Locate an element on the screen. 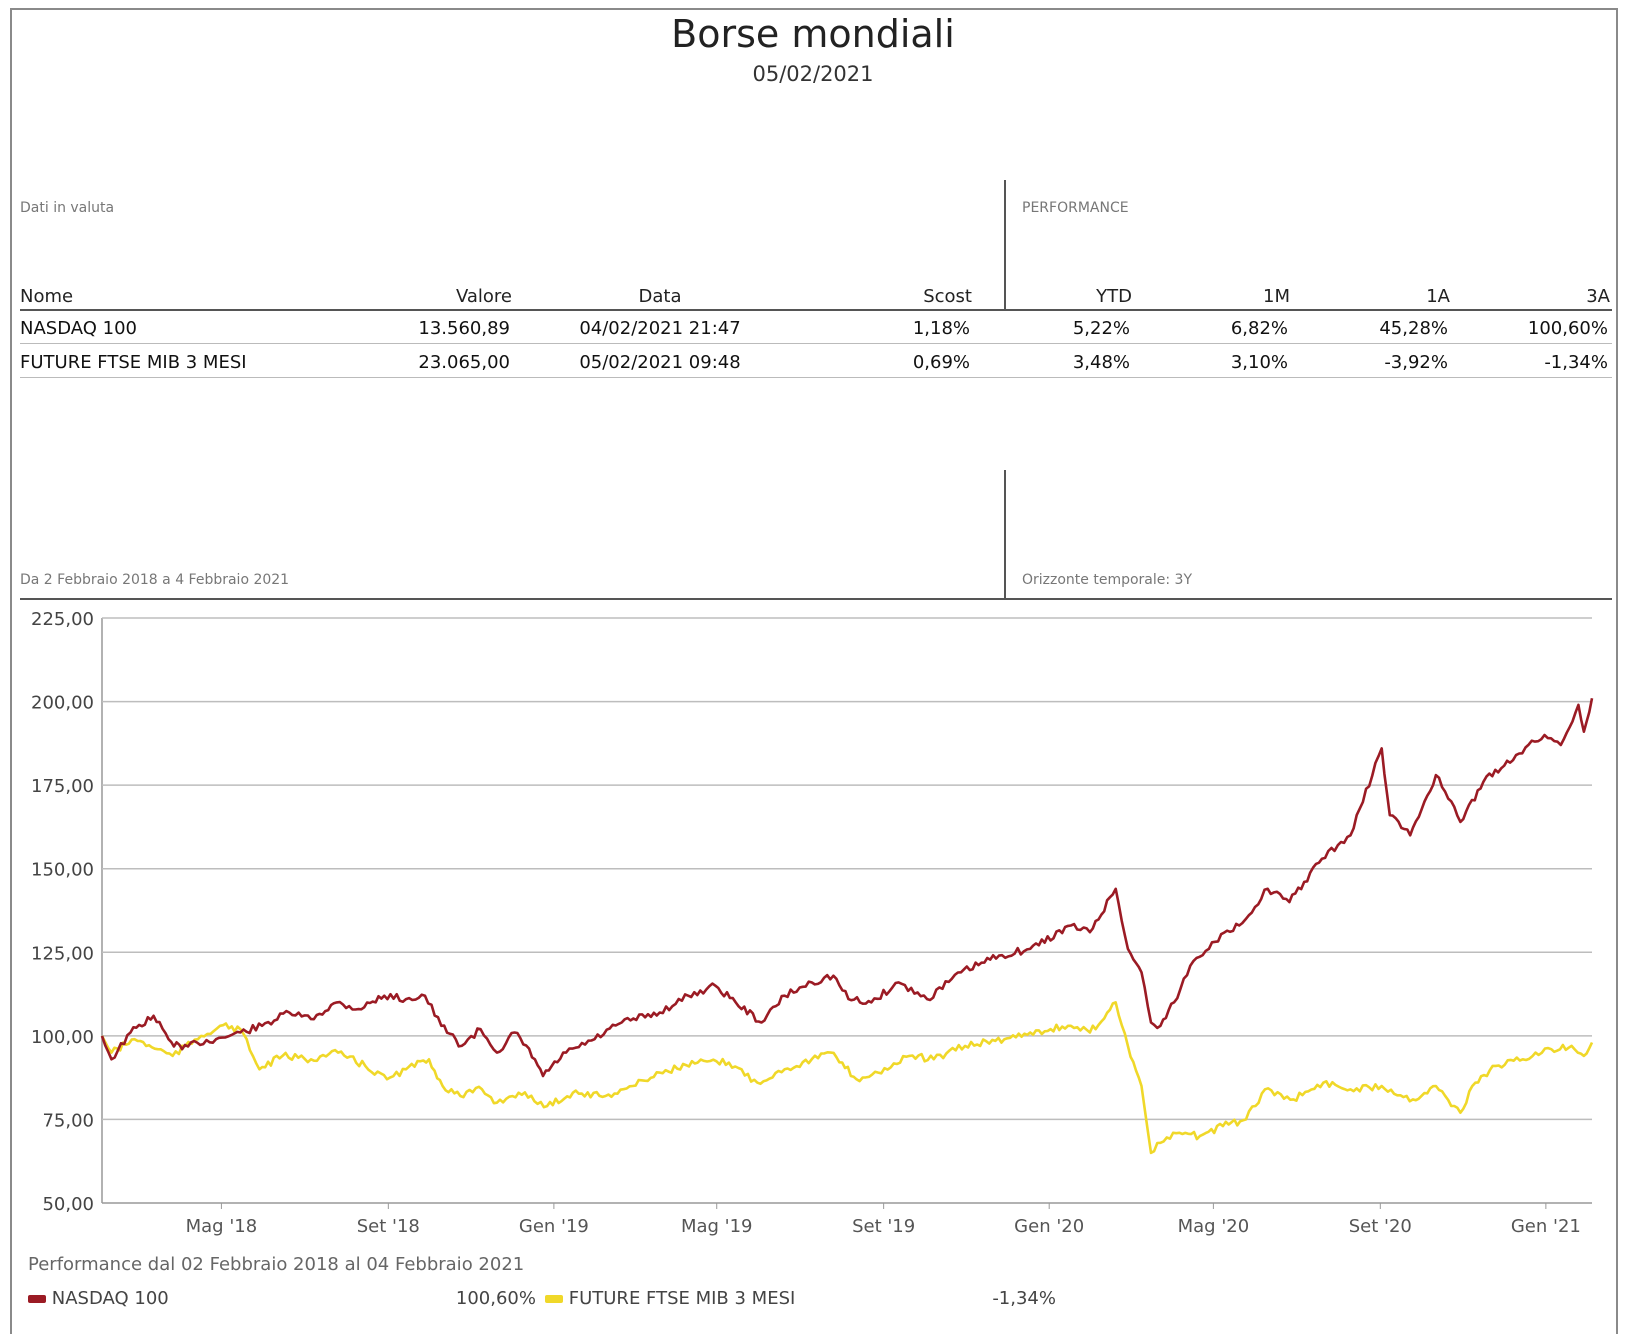  row-scost: 1,18% is located at coordinates (941, 328).